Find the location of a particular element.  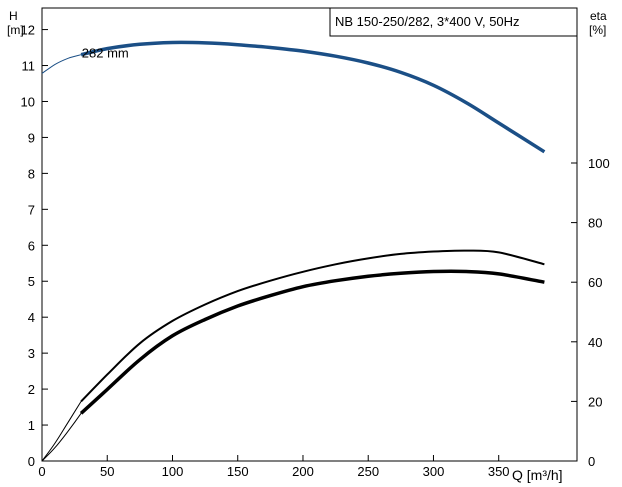

y-right-tick-label: 80 is located at coordinates (595, 223).